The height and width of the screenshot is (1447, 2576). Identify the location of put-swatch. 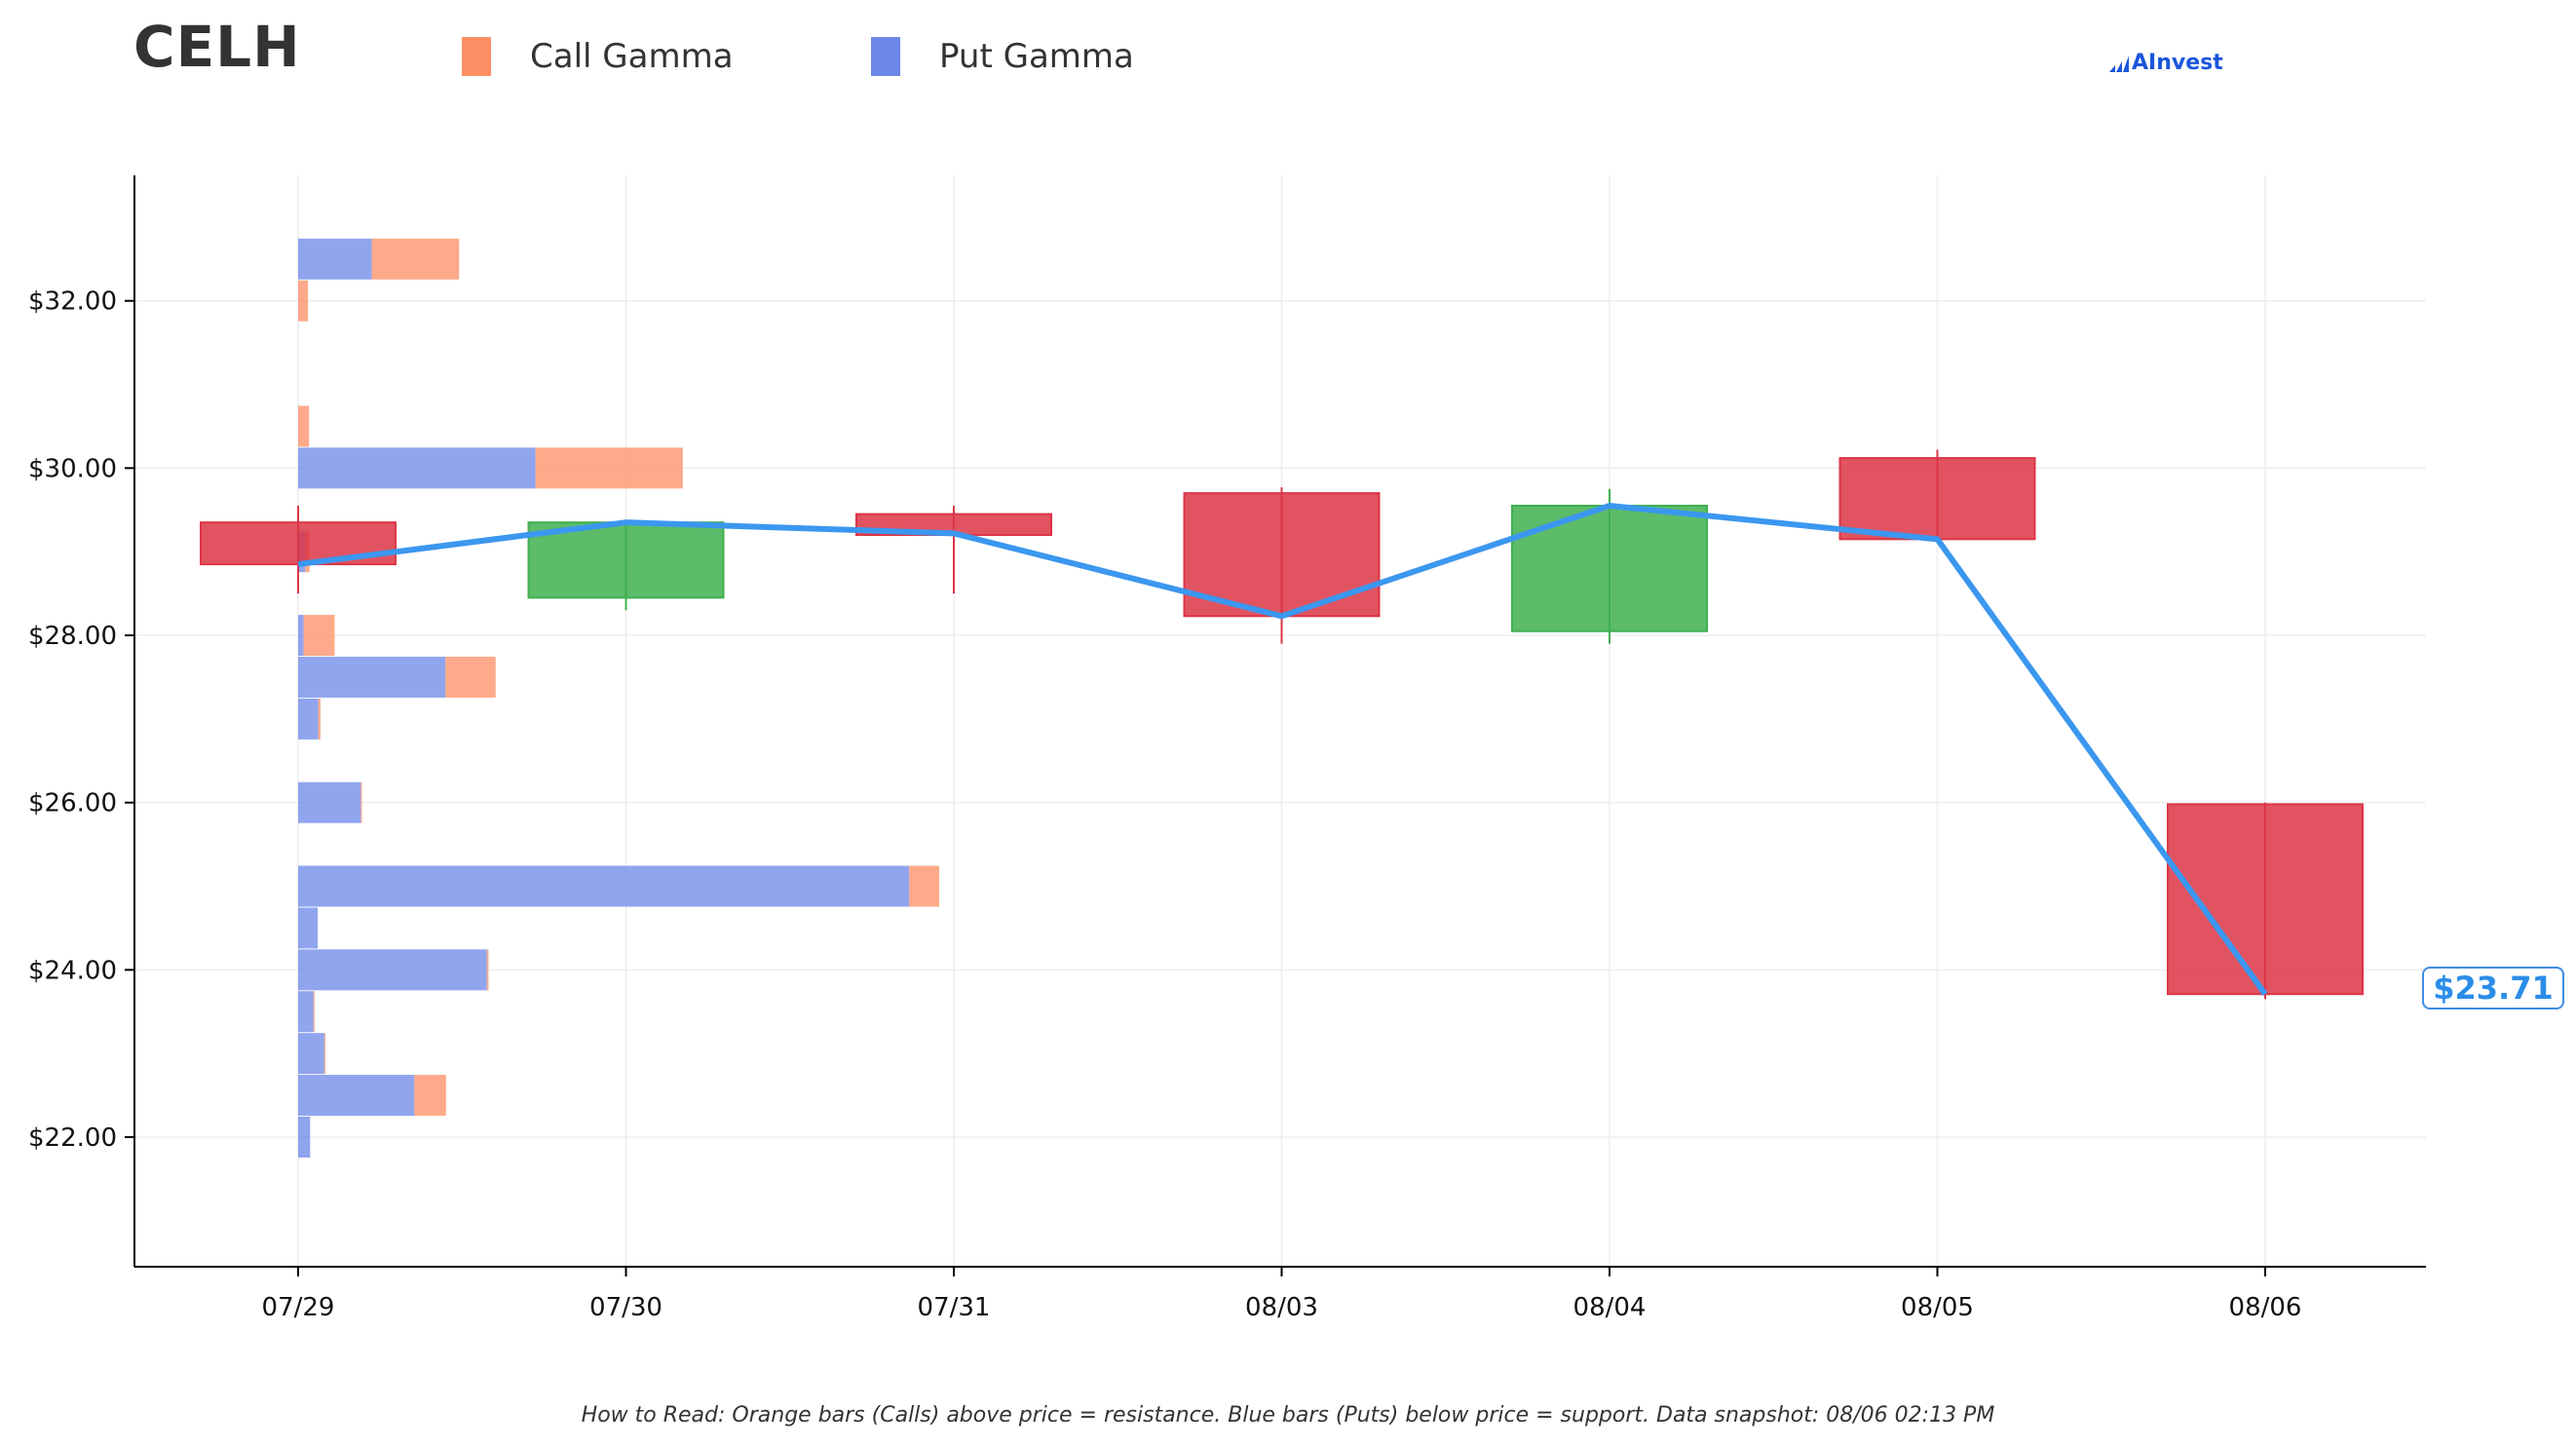
(885, 56).